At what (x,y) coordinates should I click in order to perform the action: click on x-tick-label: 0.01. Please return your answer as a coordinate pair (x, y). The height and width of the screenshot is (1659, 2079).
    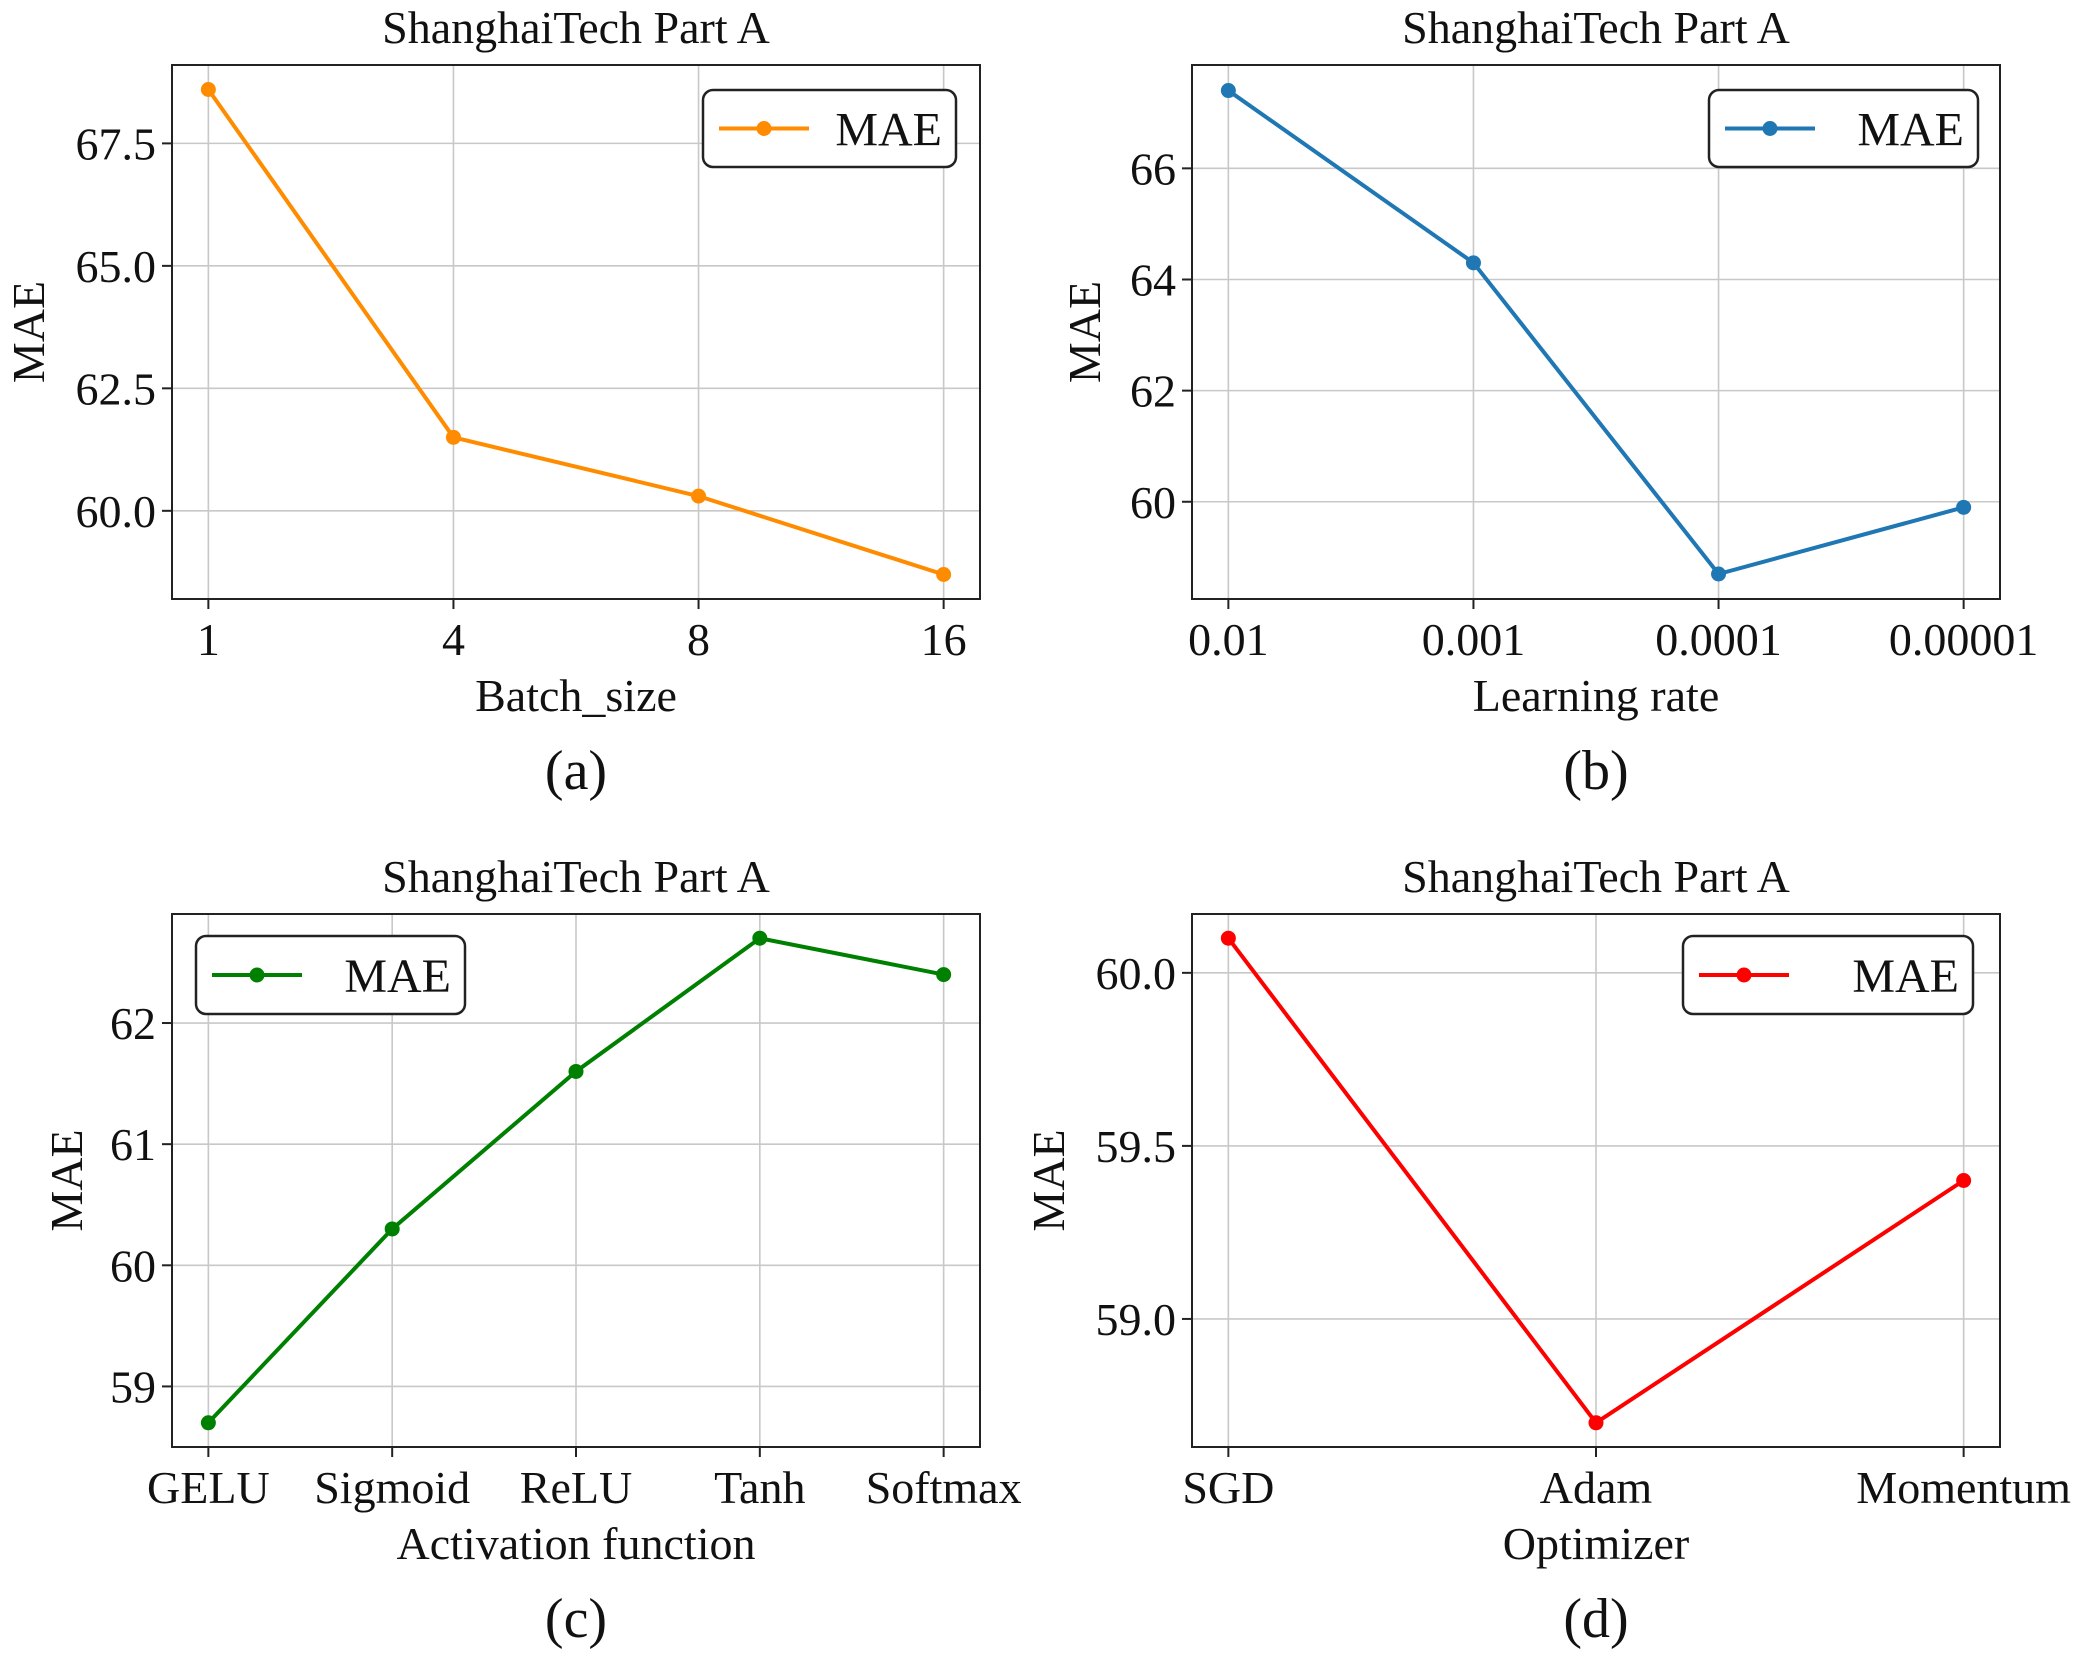
    Looking at the image, I should click on (1228, 639).